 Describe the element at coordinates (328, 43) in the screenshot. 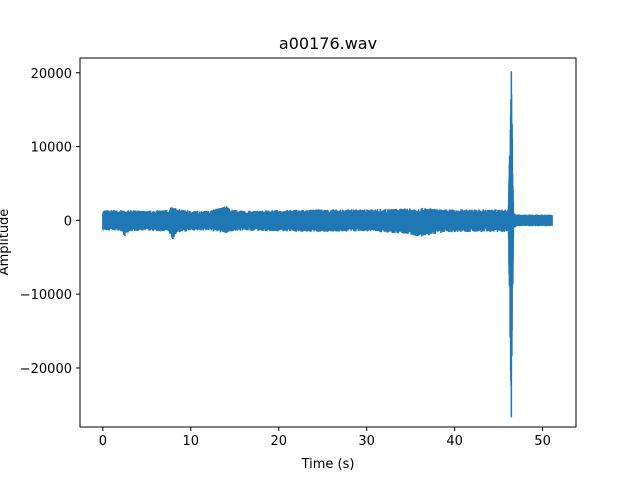

I see `chart-title: a00176.wav` at that location.